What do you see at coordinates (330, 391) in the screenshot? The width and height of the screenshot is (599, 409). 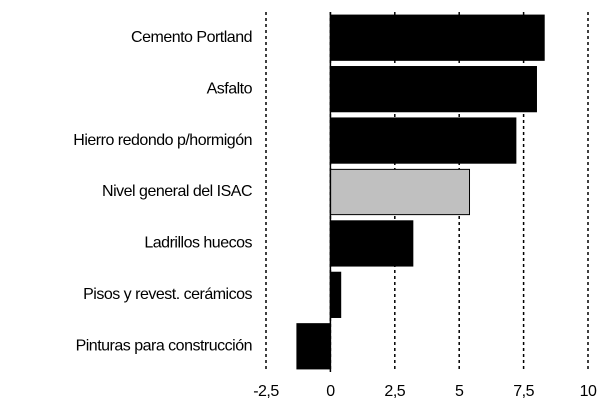 I see `x-tick-label: 0` at bounding box center [330, 391].